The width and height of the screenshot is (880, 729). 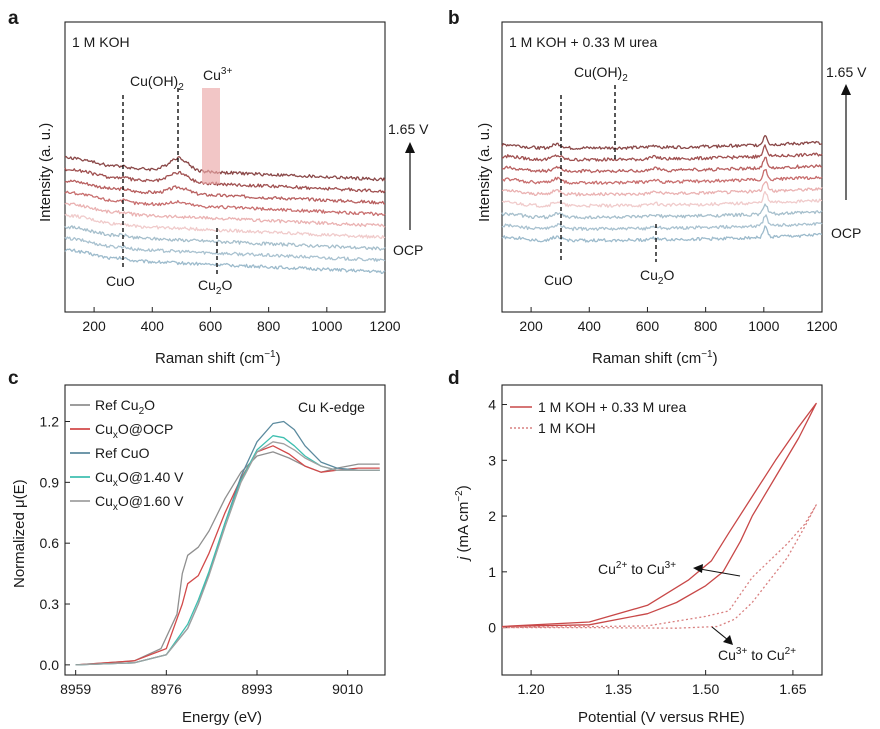 What do you see at coordinates (157, 83) in the screenshot?
I see `cuoh2-label-a: Cu(OH)2` at bounding box center [157, 83].